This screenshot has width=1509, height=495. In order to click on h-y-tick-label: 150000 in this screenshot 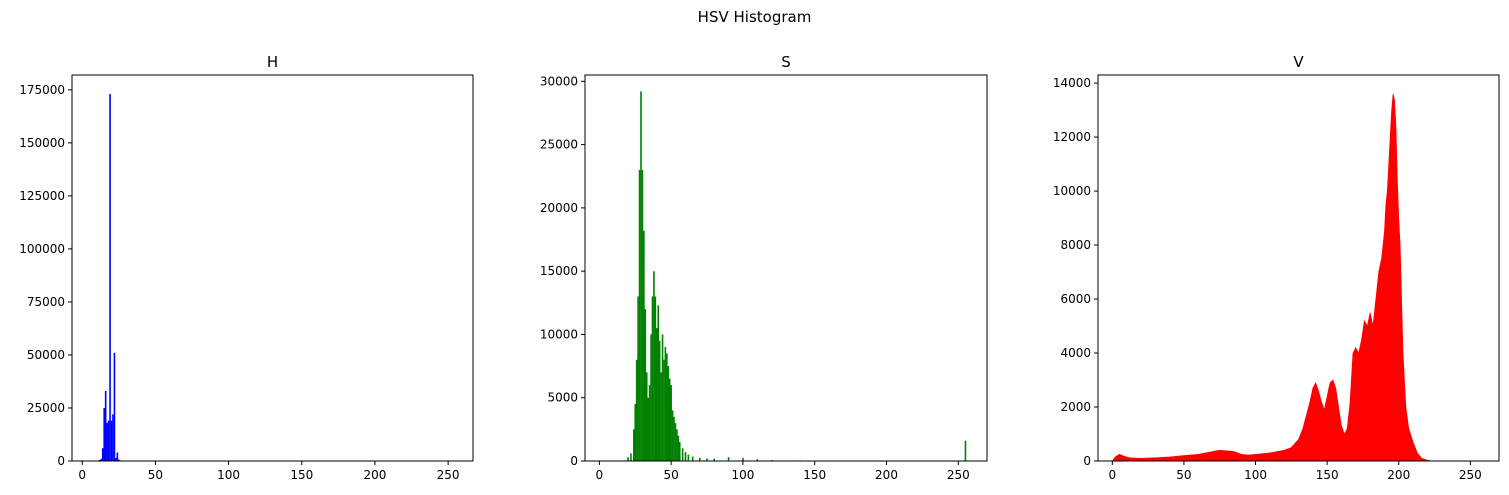, I will do `click(42, 143)`.